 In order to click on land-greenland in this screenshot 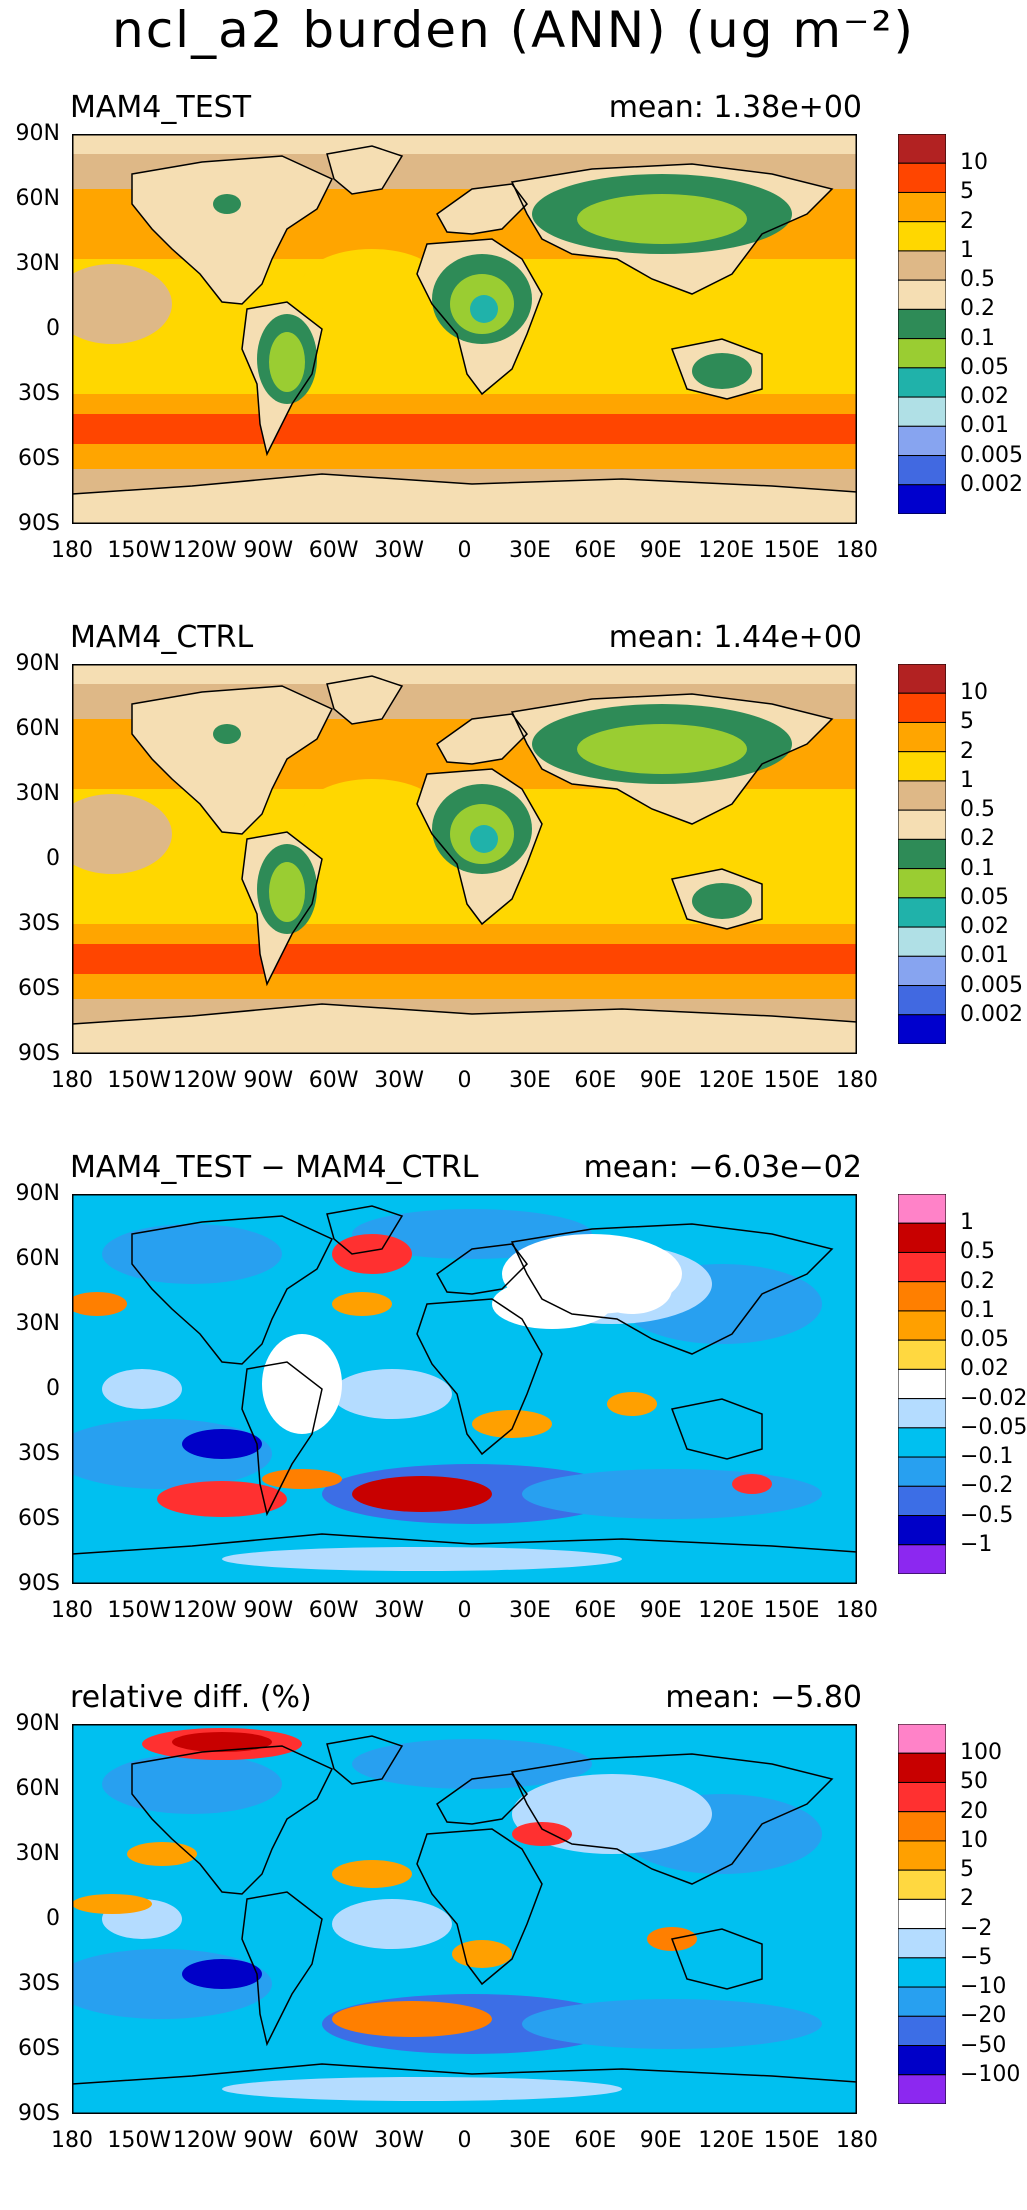, I will do `click(364, 170)`.